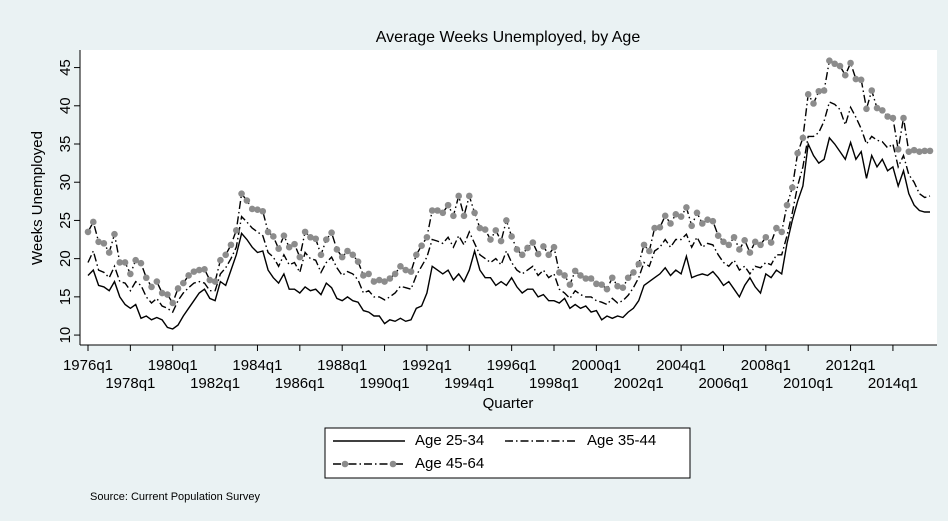 The width and height of the screenshot is (948, 521). I want to click on legend, so click(507, 453).